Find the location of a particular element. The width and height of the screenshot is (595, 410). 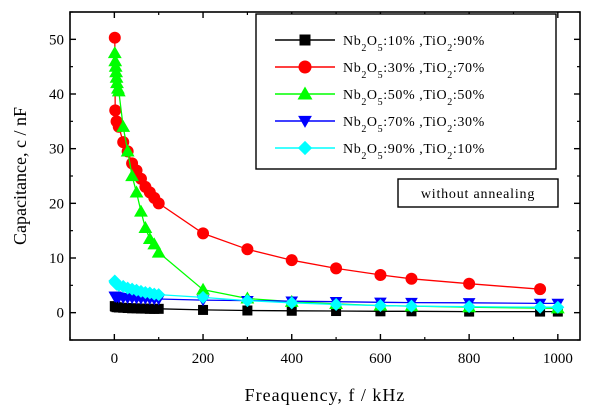

x-tick-label: 800 is located at coordinates (469, 359).